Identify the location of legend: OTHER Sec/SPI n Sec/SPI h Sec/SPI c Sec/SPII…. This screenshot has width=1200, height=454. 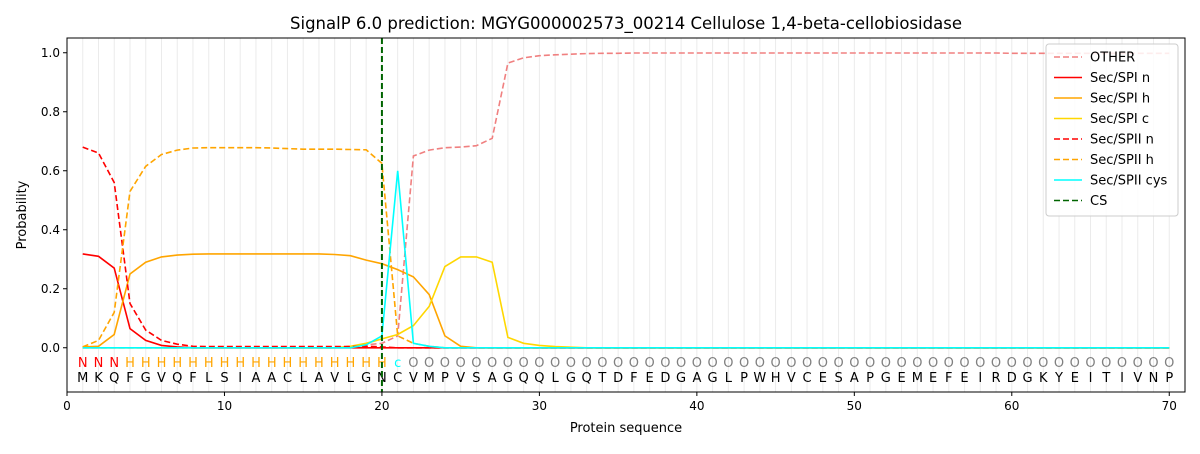
(1112, 130).